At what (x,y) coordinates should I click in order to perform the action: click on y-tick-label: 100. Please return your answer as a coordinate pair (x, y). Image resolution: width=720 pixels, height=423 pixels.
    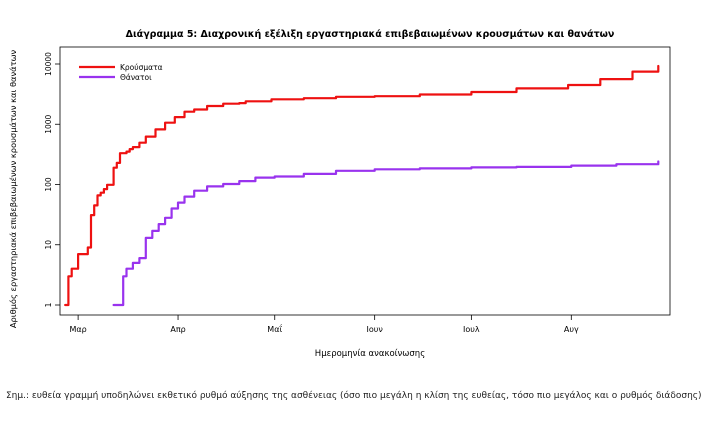
    Looking at the image, I should click on (48, 184).